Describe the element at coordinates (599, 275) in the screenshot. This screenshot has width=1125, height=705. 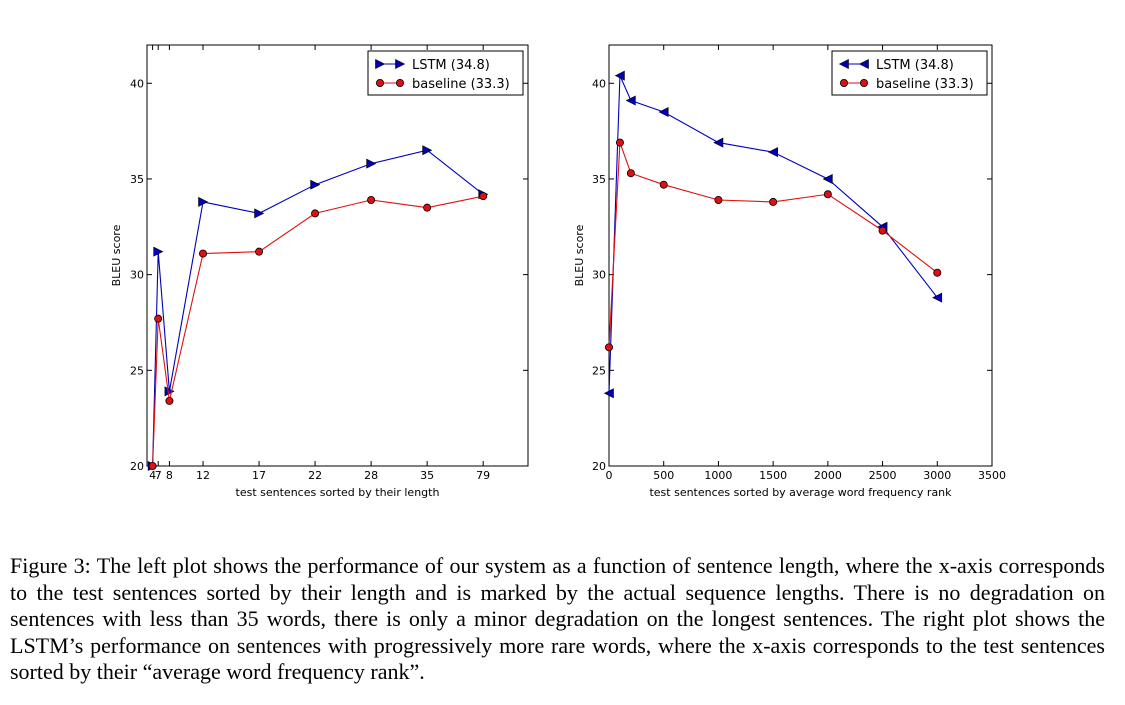
I see `chart2-y-tick-label: 30` at that location.